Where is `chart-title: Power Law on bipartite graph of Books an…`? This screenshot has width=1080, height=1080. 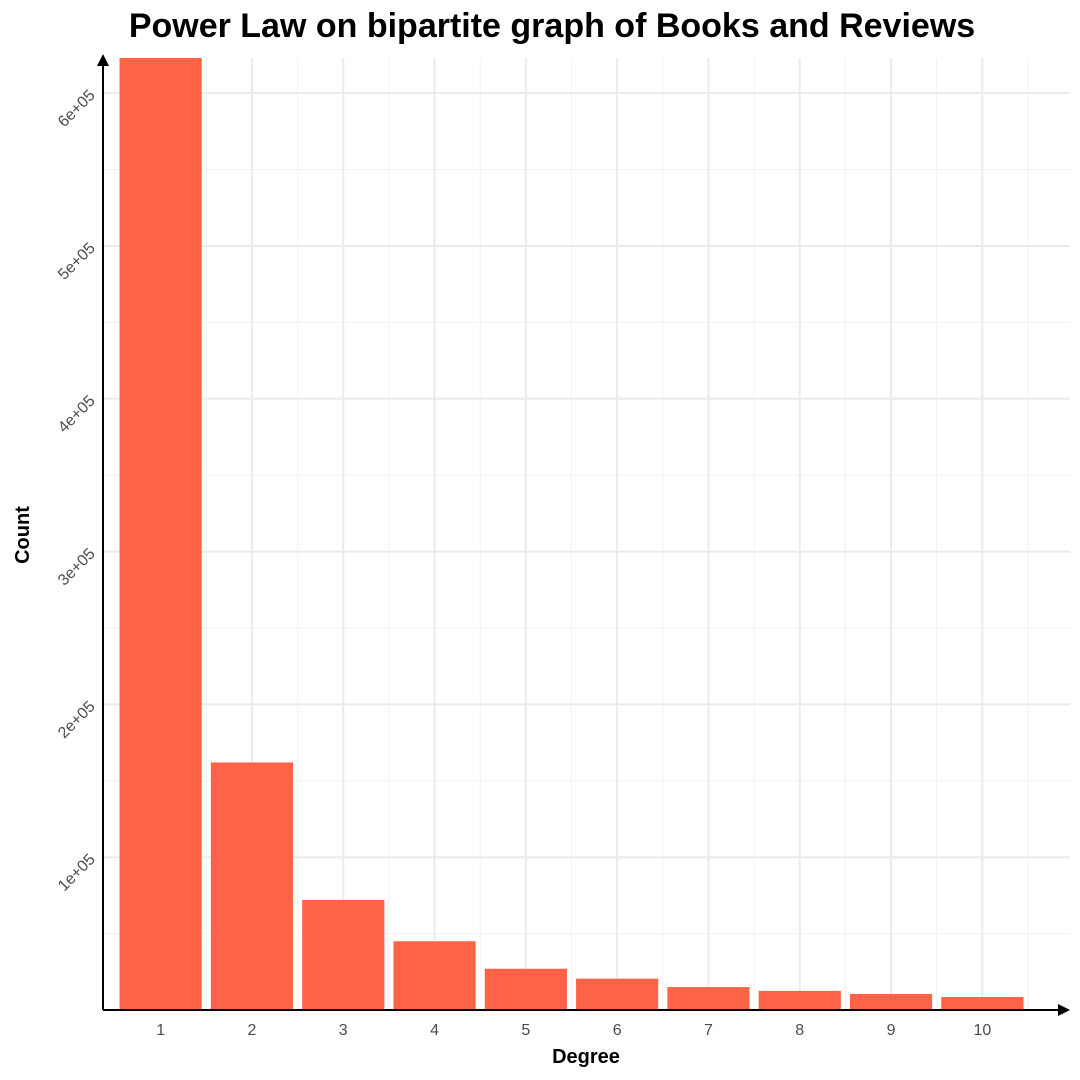
chart-title: Power Law on bipartite graph of Books an… is located at coordinates (552, 26).